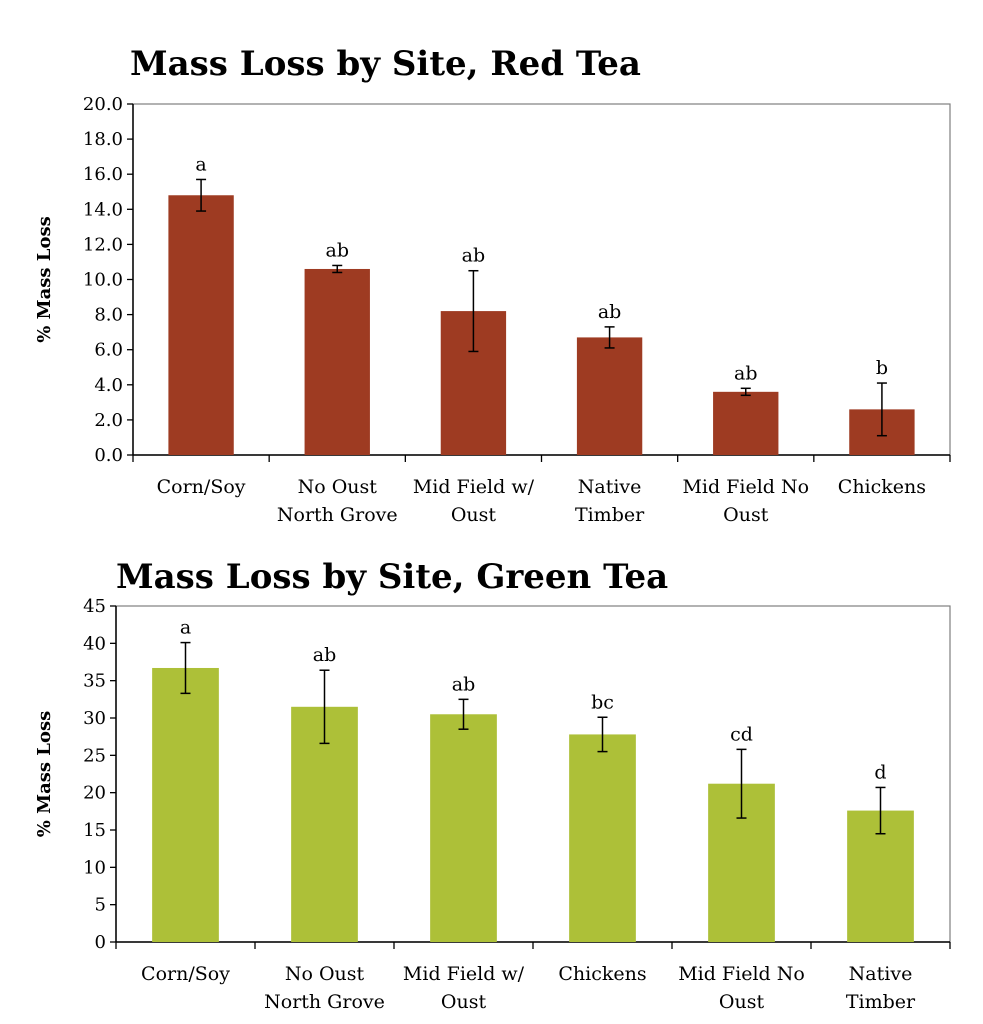 This screenshot has width=983, height=1024. Describe the element at coordinates (385, 64) in the screenshot. I see `chart-title: Mass Loss by Site, Red Tea` at that location.